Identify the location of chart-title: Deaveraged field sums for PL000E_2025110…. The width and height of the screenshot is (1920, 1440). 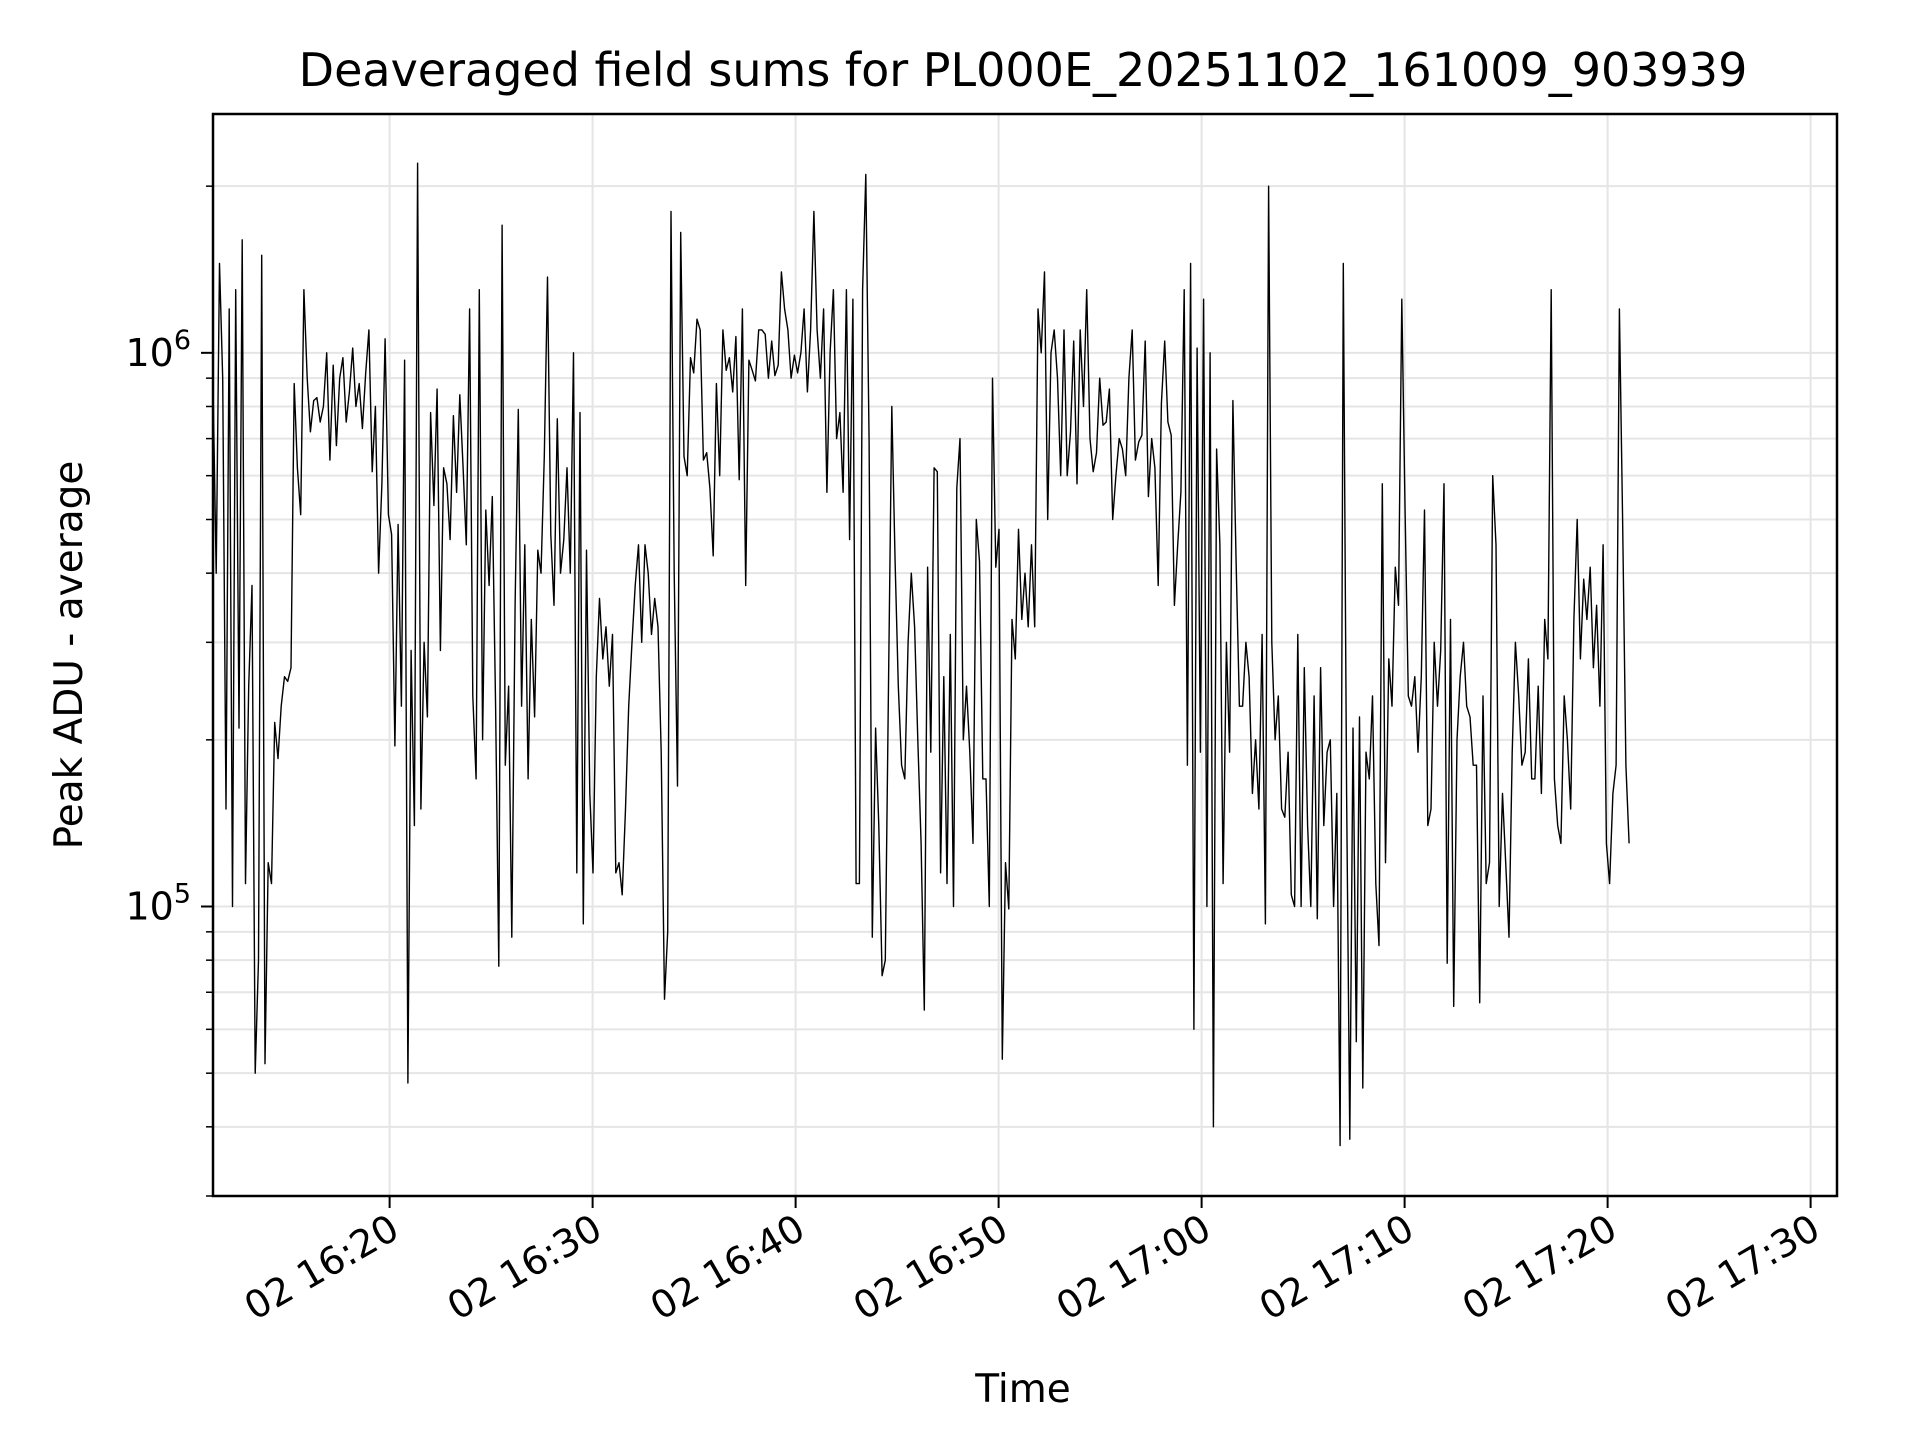
(1023, 70).